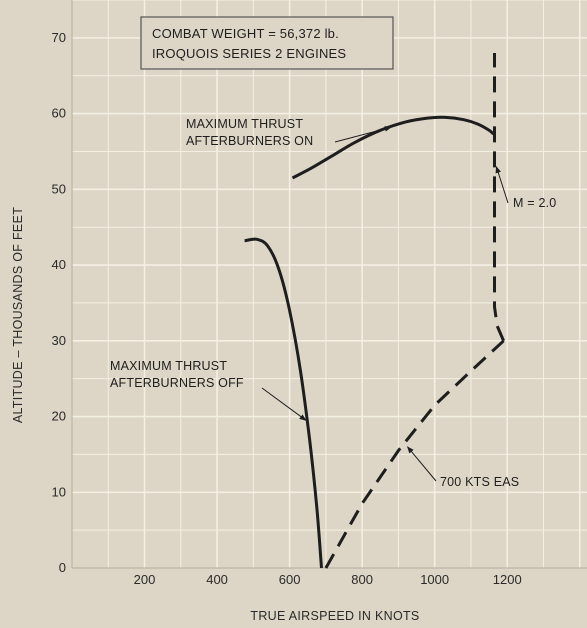  Describe the element at coordinates (434, 579) in the screenshot. I see `x-tick-label: 1000` at that location.